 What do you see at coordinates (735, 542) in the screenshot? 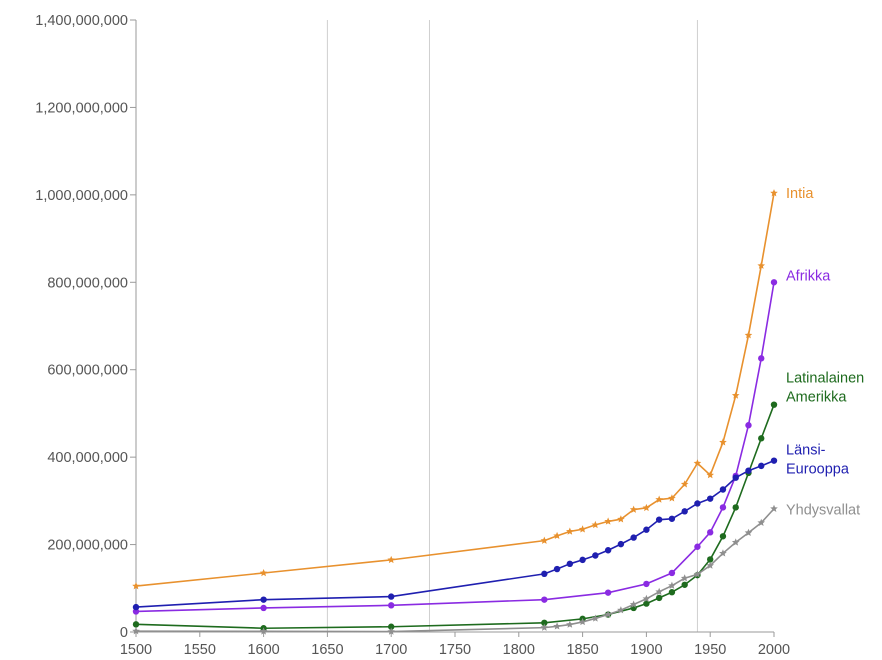
I see `data-point-yhdysvallat-1970` at bounding box center [735, 542].